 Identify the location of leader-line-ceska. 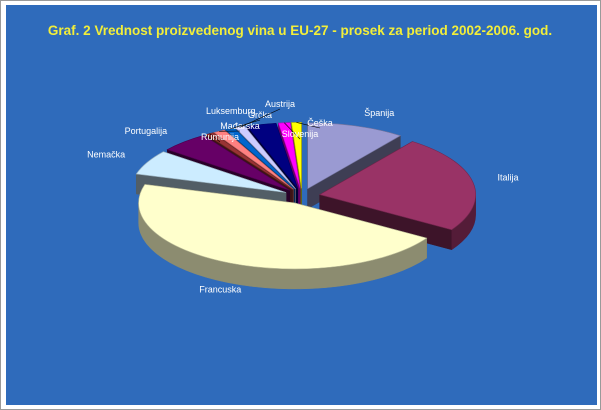
(308, 125).